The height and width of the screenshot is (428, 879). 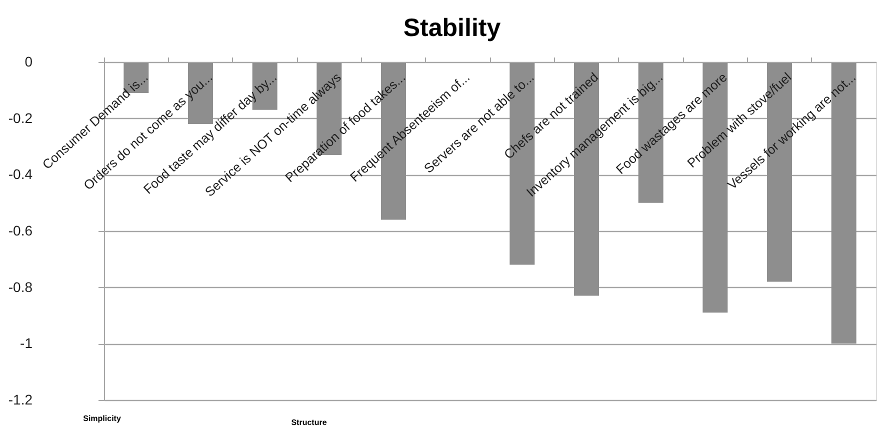 I want to click on y-tick-label: -1.2, so click(x=20, y=400).